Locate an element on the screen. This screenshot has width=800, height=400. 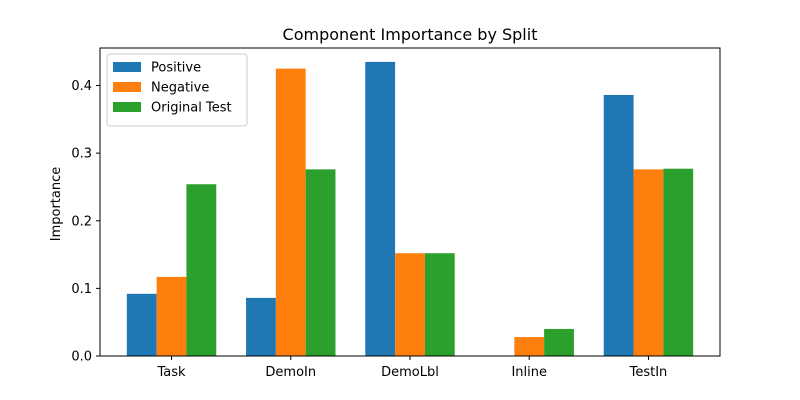
legend-label-negative: Negative is located at coordinates (180, 88).